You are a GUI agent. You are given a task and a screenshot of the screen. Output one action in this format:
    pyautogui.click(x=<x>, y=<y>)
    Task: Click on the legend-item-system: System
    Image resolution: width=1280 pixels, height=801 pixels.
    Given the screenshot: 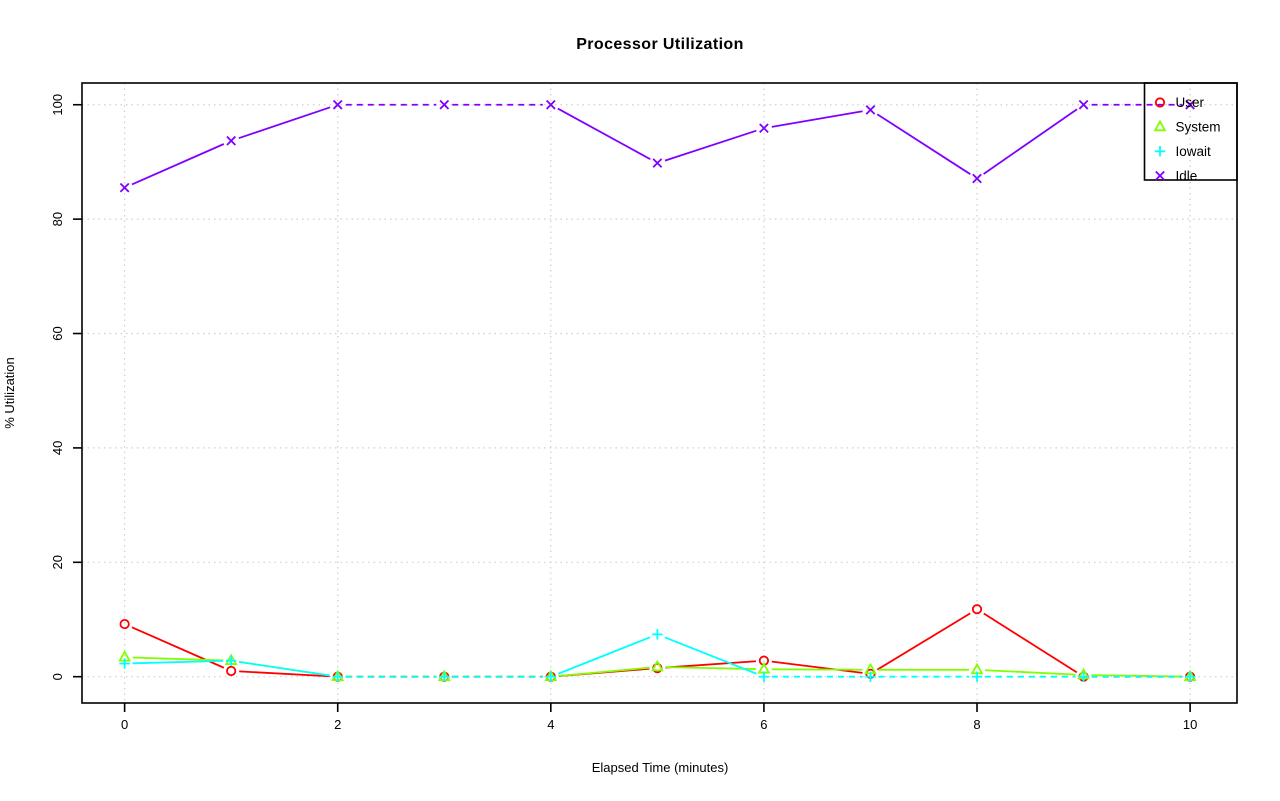 What is the action you would take?
    pyautogui.click(x=1187, y=127)
    